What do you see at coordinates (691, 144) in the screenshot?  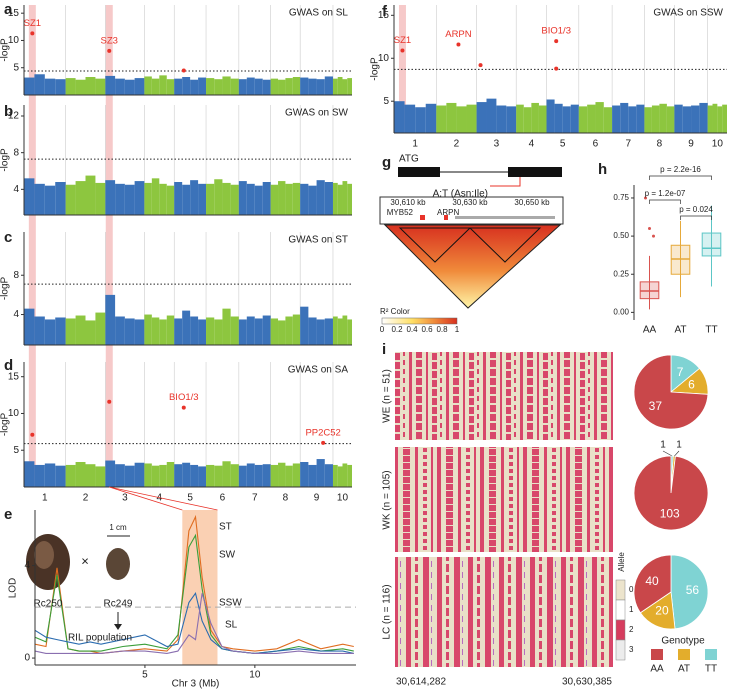 I see `chromosome-label: 9` at bounding box center [691, 144].